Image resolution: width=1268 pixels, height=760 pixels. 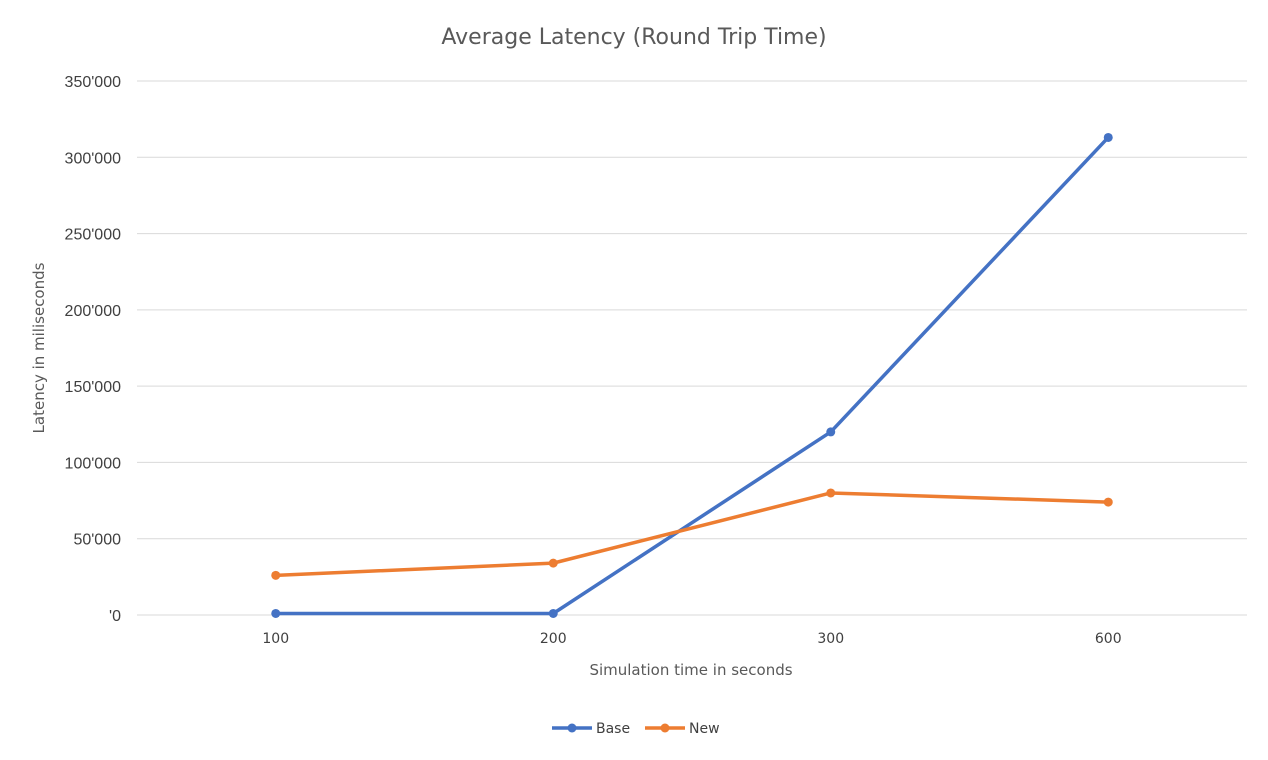 What do you see at coordinates (1108, 639) in the screenshot?
I see `x-tick-label: 600` at bounding box center [1108, 639].